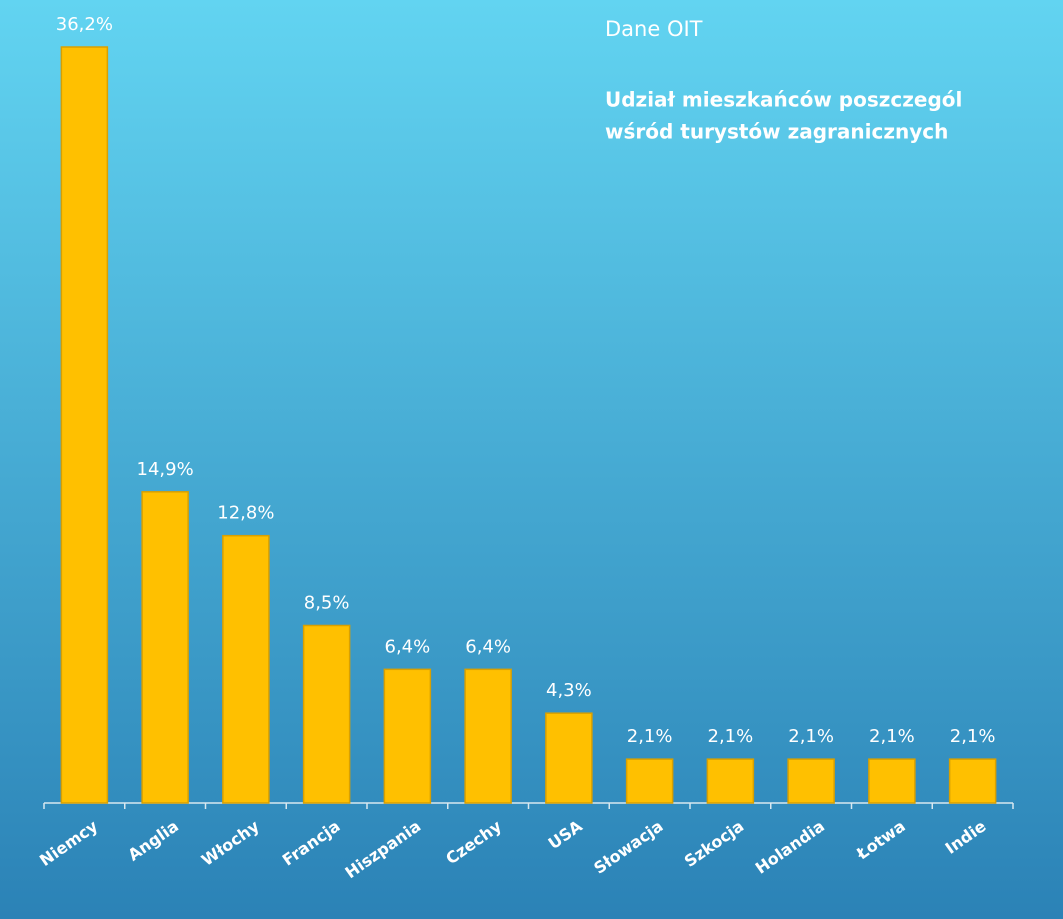 The width and height of the screenshot is (1063, 919). What do you see at coordinates (165, 469) in the screenshot?
I see `data-label: 14,9%` at bounding box center [165, 469].